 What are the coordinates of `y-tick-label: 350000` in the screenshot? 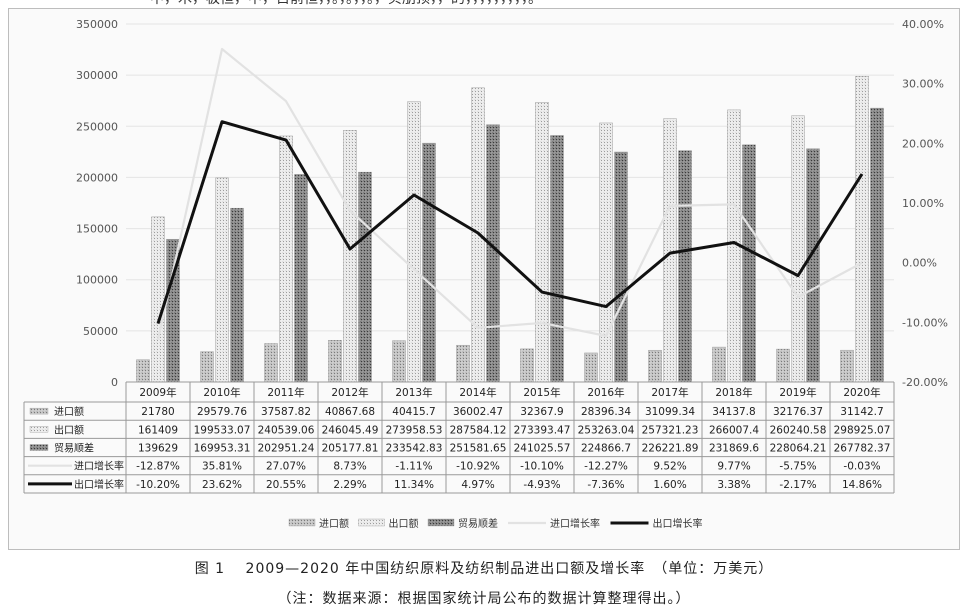 It's located at (97, 24).